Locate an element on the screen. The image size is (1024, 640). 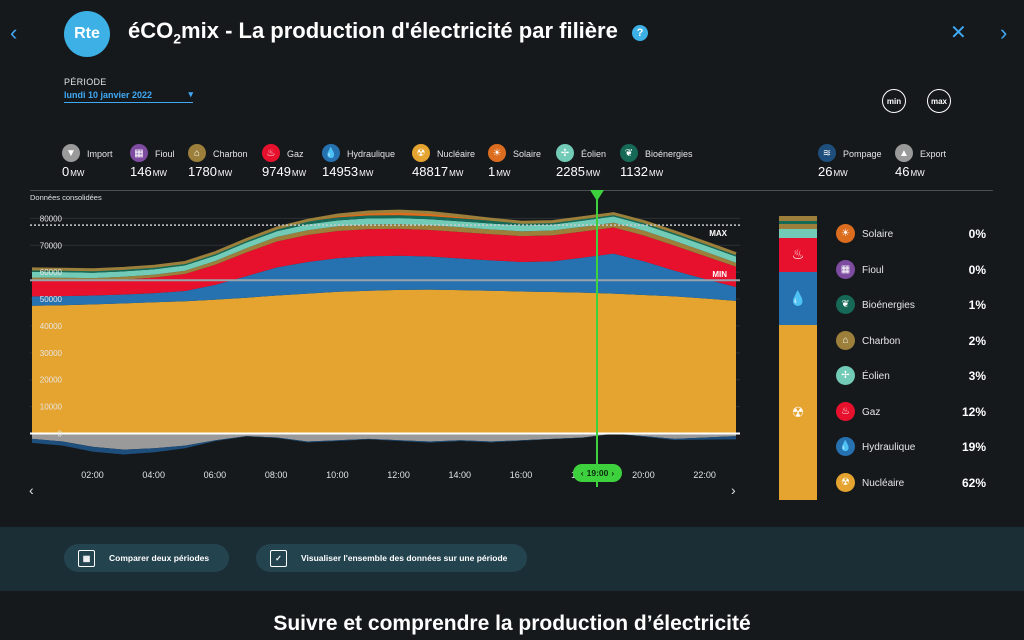
source-value-number: 146 is located at coordinates (141, 171).